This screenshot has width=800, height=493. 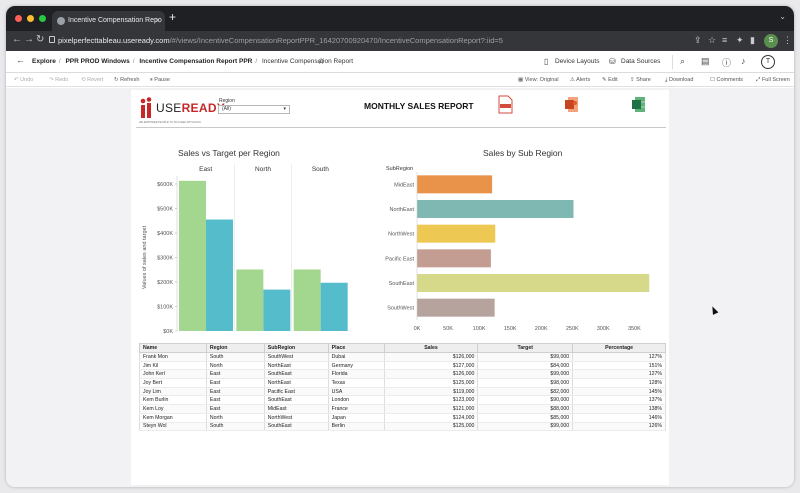 I want to click on browser-profile-avatar: S, so click(x=771, y=41).